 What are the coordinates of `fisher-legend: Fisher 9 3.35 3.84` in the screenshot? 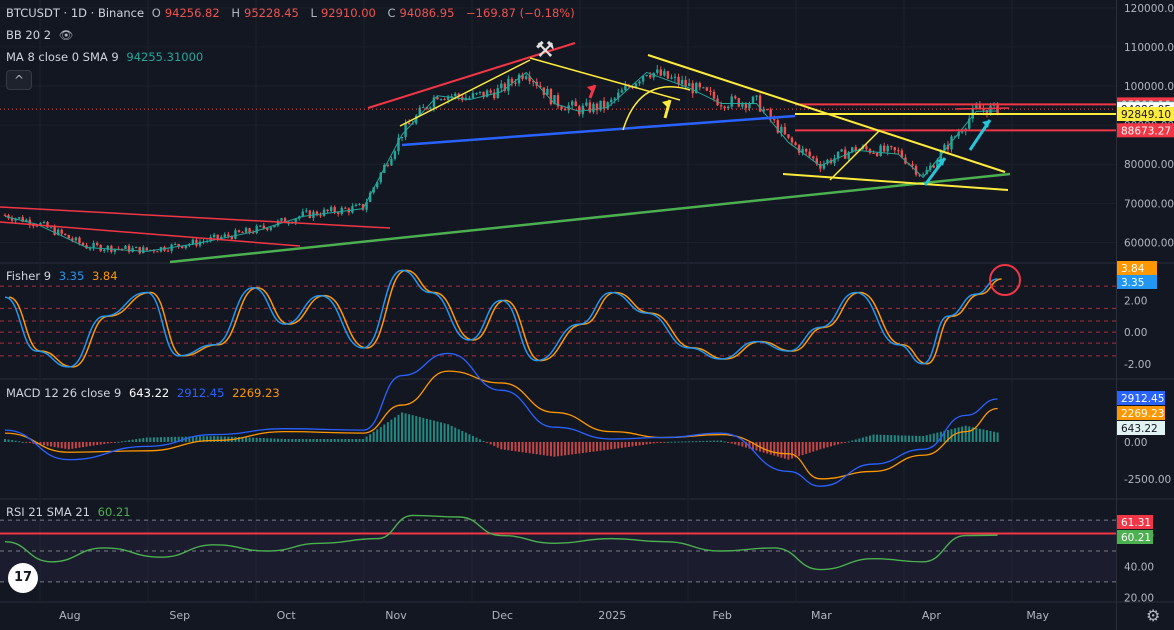 It's located at (64, 276).